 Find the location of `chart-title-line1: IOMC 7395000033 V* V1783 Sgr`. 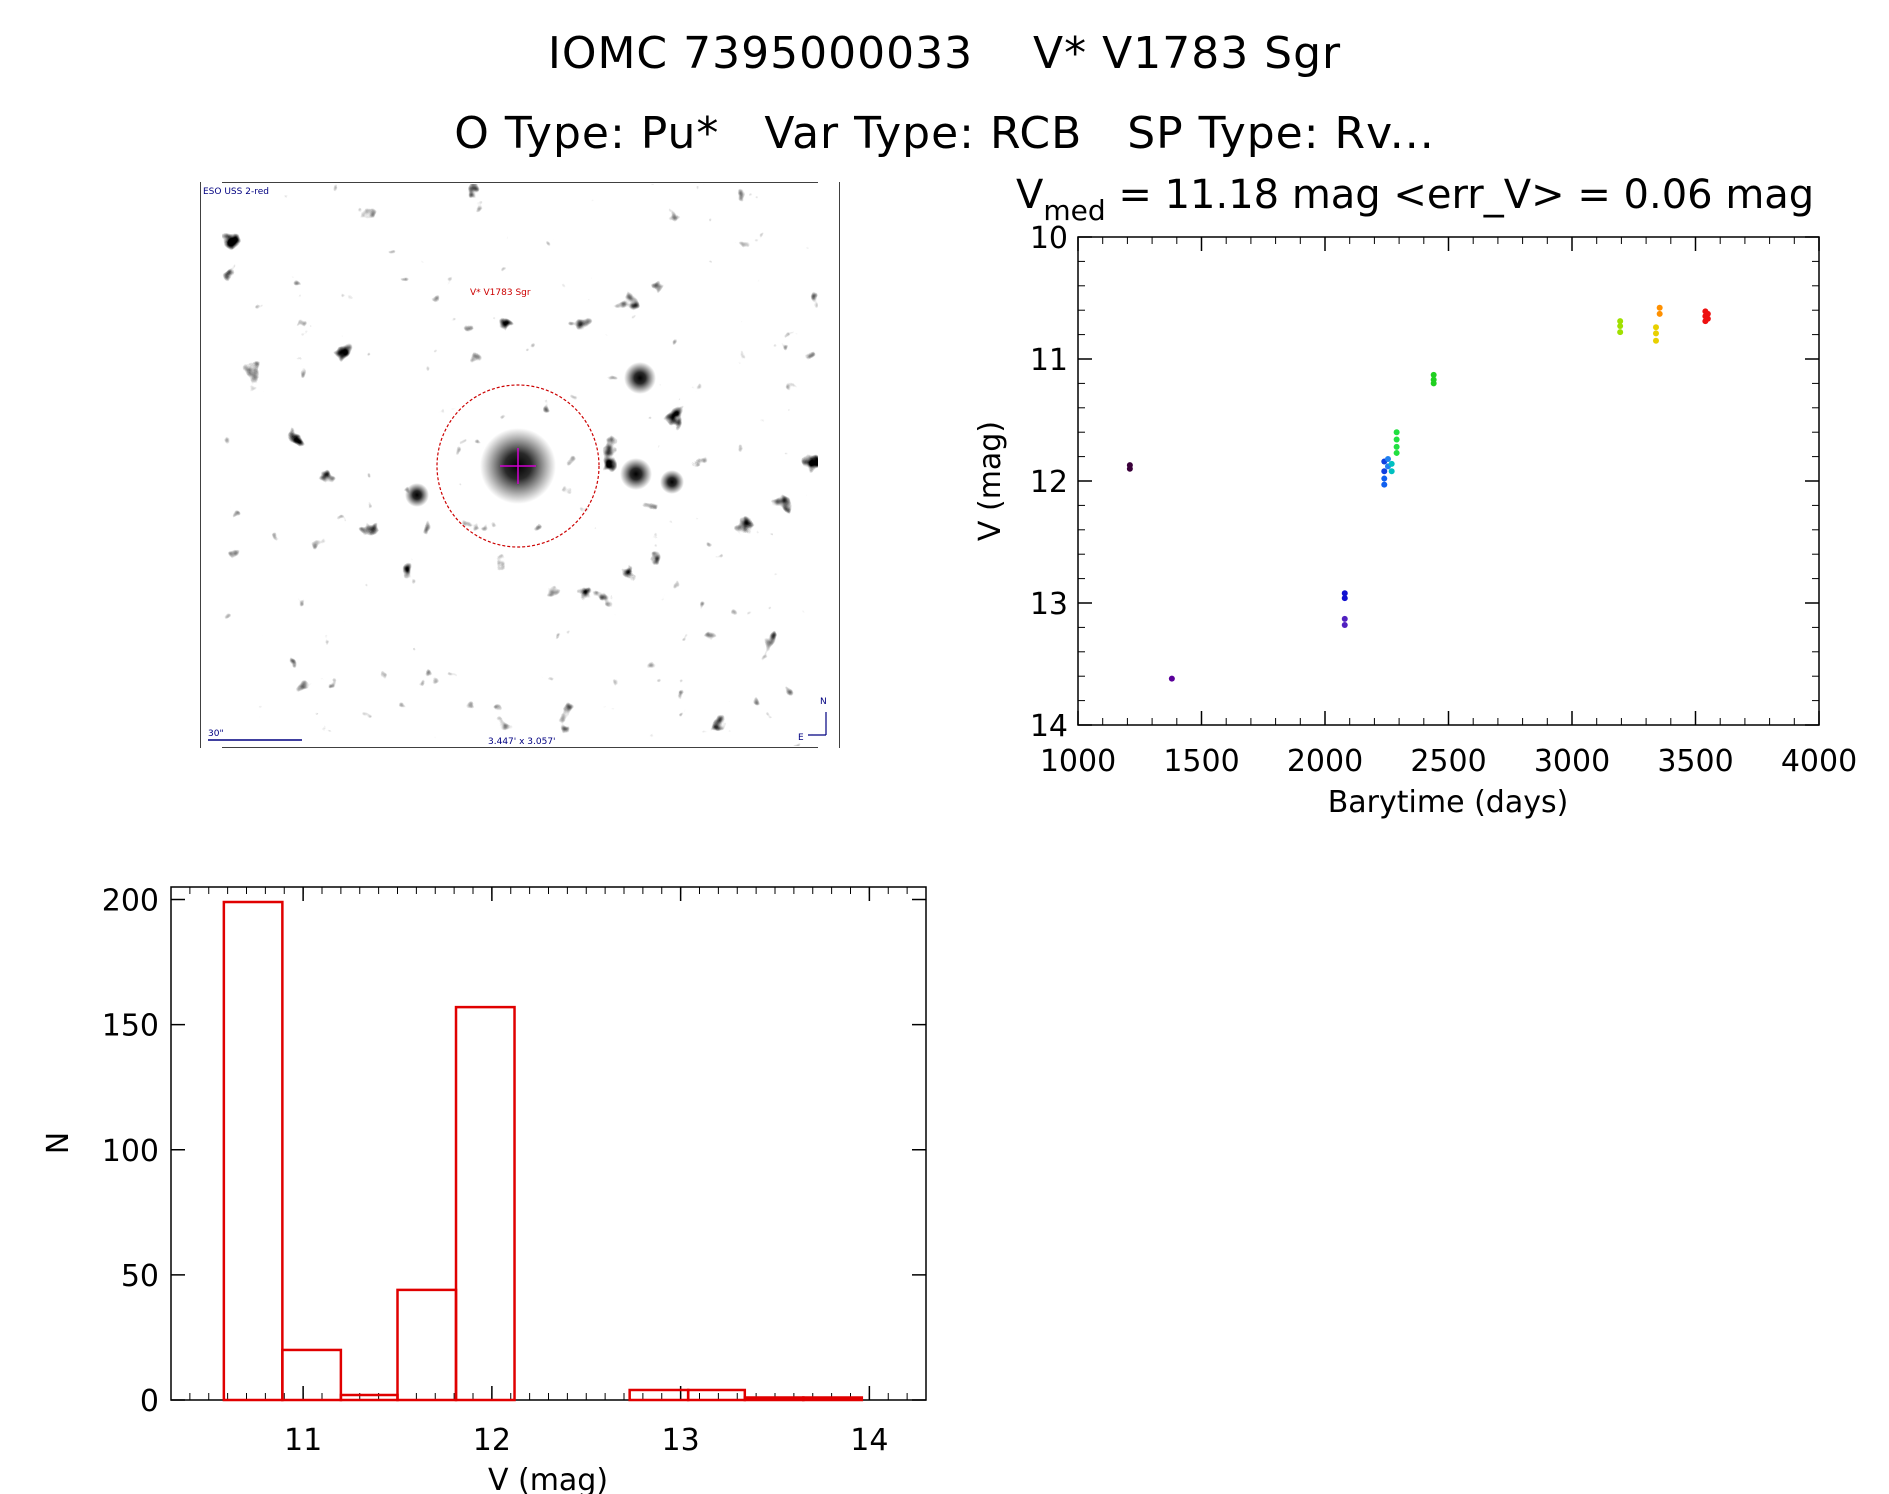

chart-title-line1: IOMC 7395000033 V* V1783 Sgr is located at coordinates (944, 53).